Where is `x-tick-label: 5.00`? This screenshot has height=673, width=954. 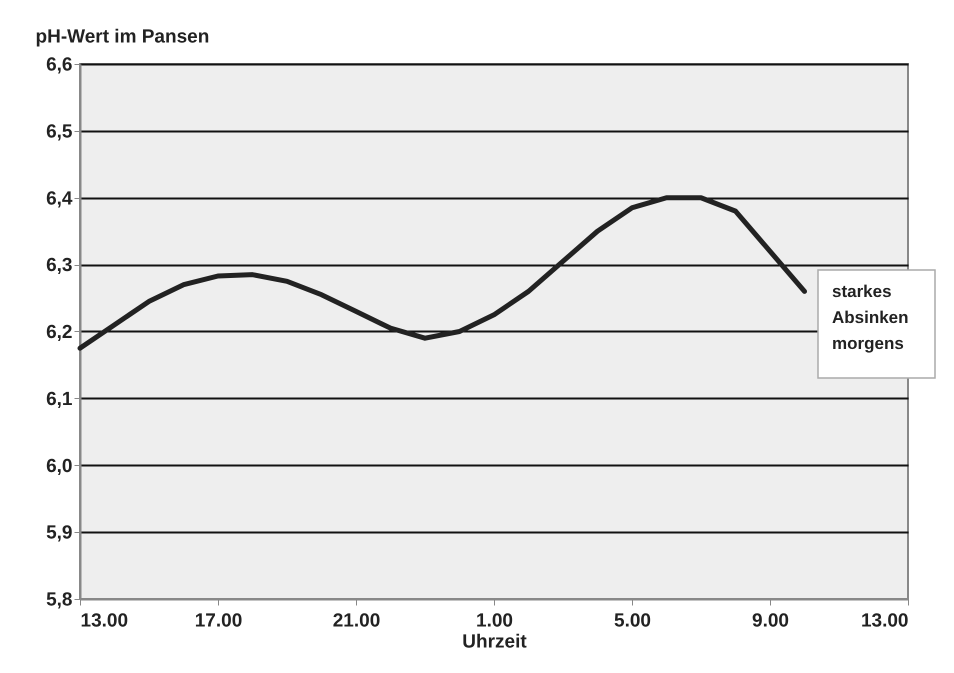
x-tick-label: 5.00 is located at coordinates (632, 621).